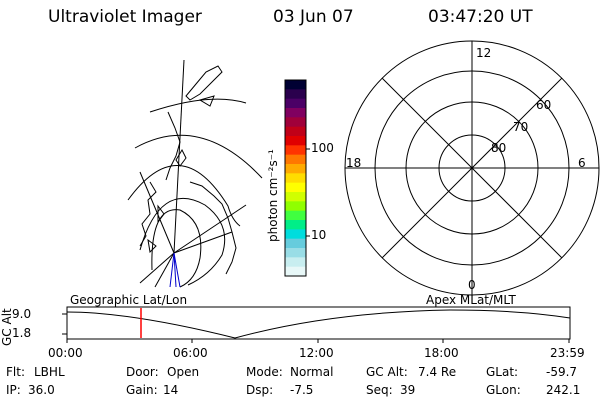 This screenshot has width=600, height=400. Describe the element at coordinates (441, 353) in the screenshot. I see `x-tick-1800: 18:00` at that location.